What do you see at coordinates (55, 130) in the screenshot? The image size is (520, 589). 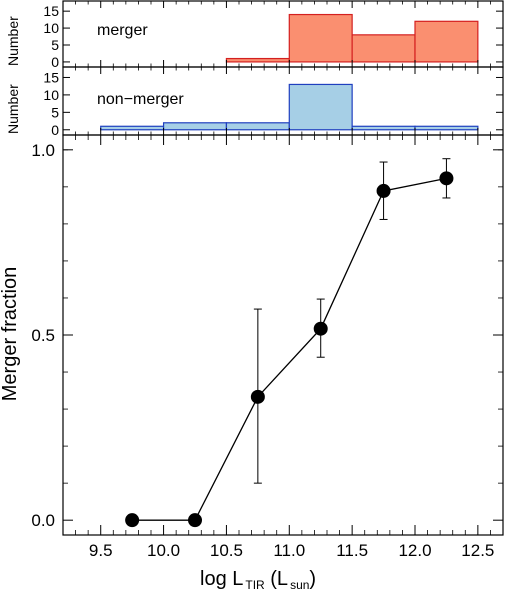 I see `non-merger-y-tick-label: 0` at bounding box center [55, 130].